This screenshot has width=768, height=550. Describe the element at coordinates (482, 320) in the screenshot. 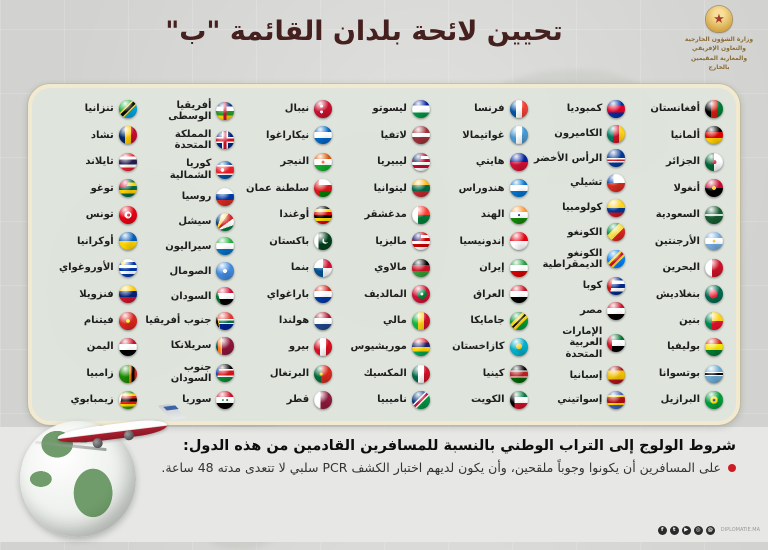

I see `country-item: جامايكا` at that location.